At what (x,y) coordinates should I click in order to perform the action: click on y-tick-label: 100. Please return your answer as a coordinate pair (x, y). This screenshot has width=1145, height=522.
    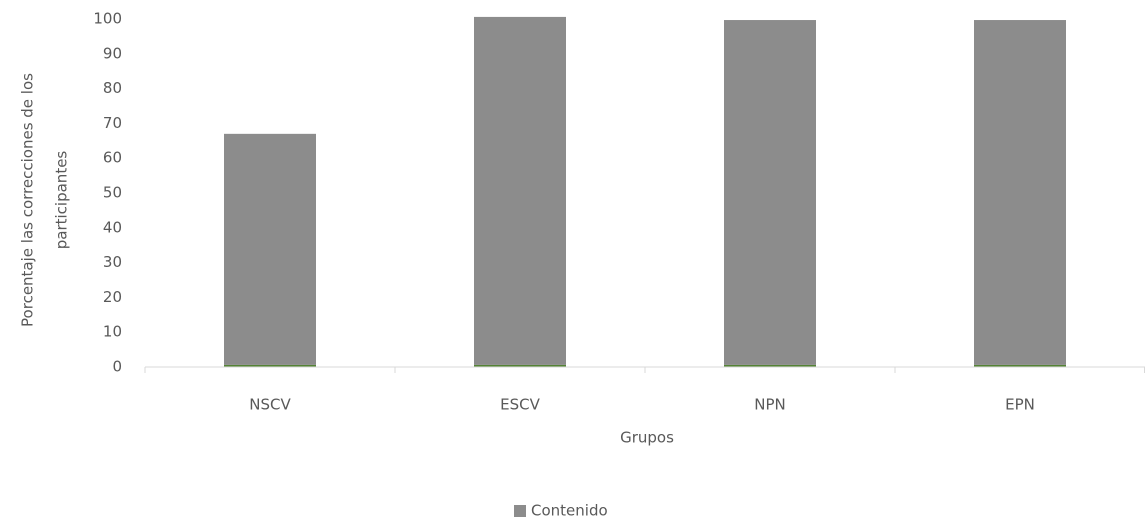
    Looking at the image, I should click on (107, 19).